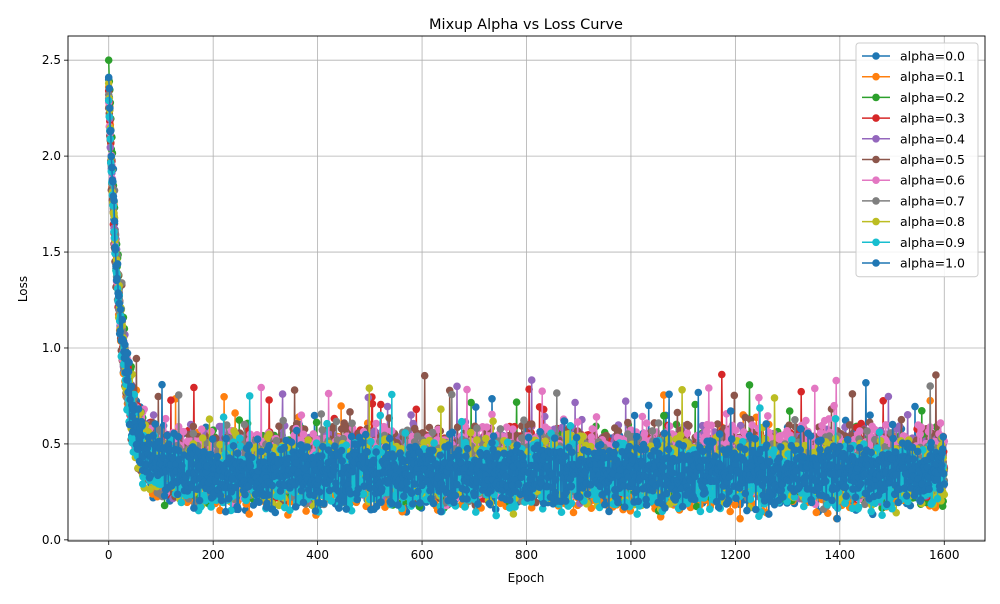 This screenshot has width=1000, height=604. Describe the element at coordinates (526, 25) in the screenshot. I see `chart-title: Mixup Alpha vs Loss Curve` at that location.